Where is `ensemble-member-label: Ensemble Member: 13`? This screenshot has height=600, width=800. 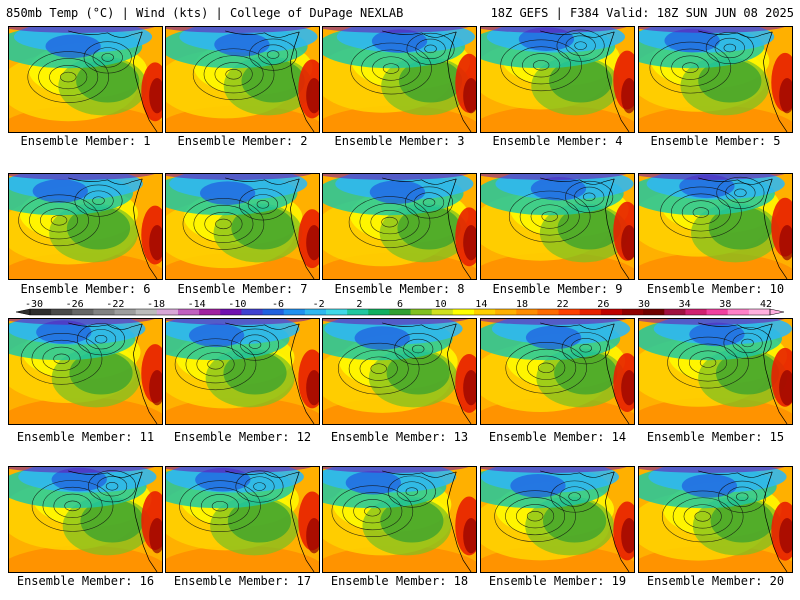 ensemble-member-label: Ensemble Member: 13 is located at coordinates (399, 437).